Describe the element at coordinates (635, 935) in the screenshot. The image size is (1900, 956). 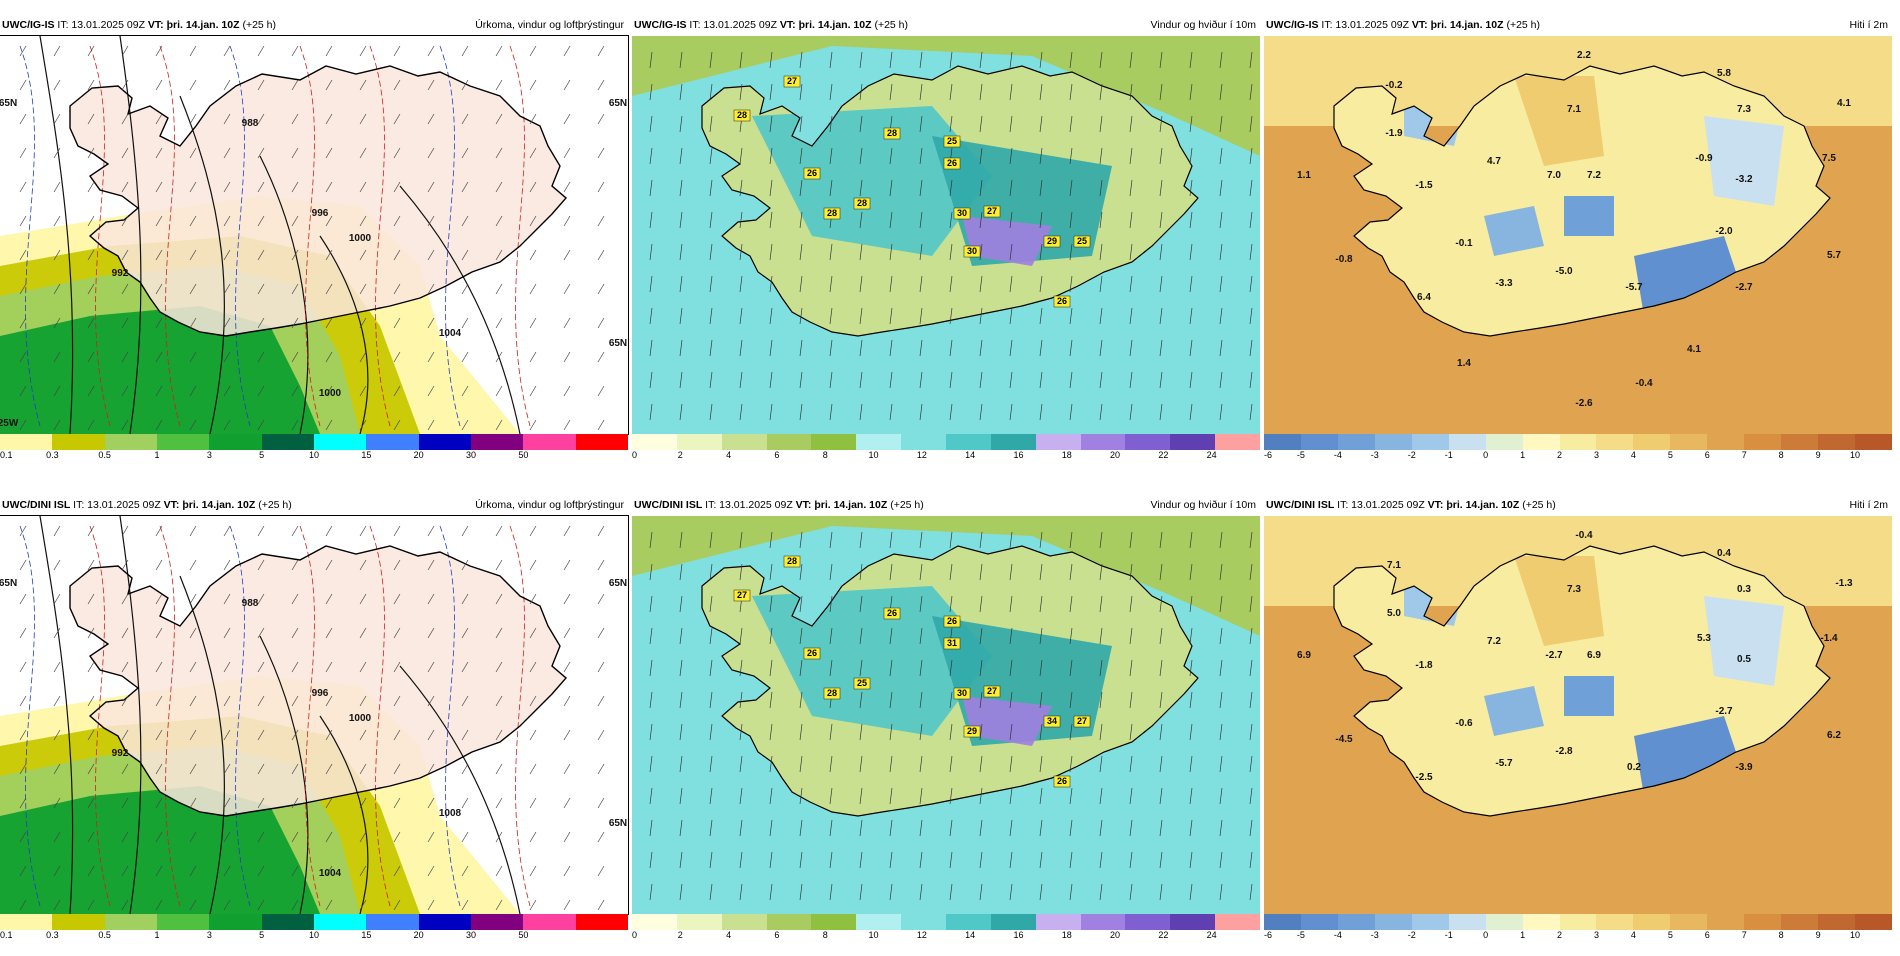
I see `color-scale-label: 0` at that location.